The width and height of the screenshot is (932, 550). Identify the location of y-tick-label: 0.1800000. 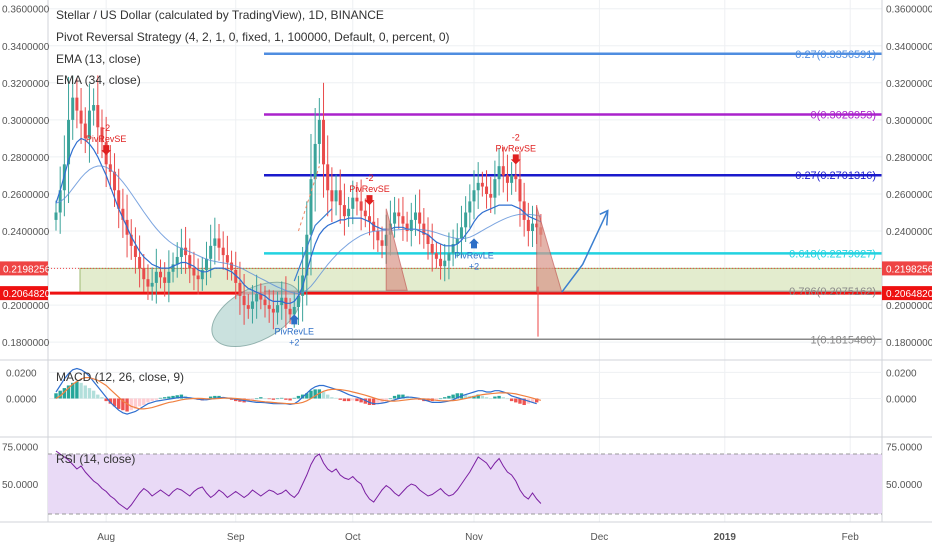
(909, 343).